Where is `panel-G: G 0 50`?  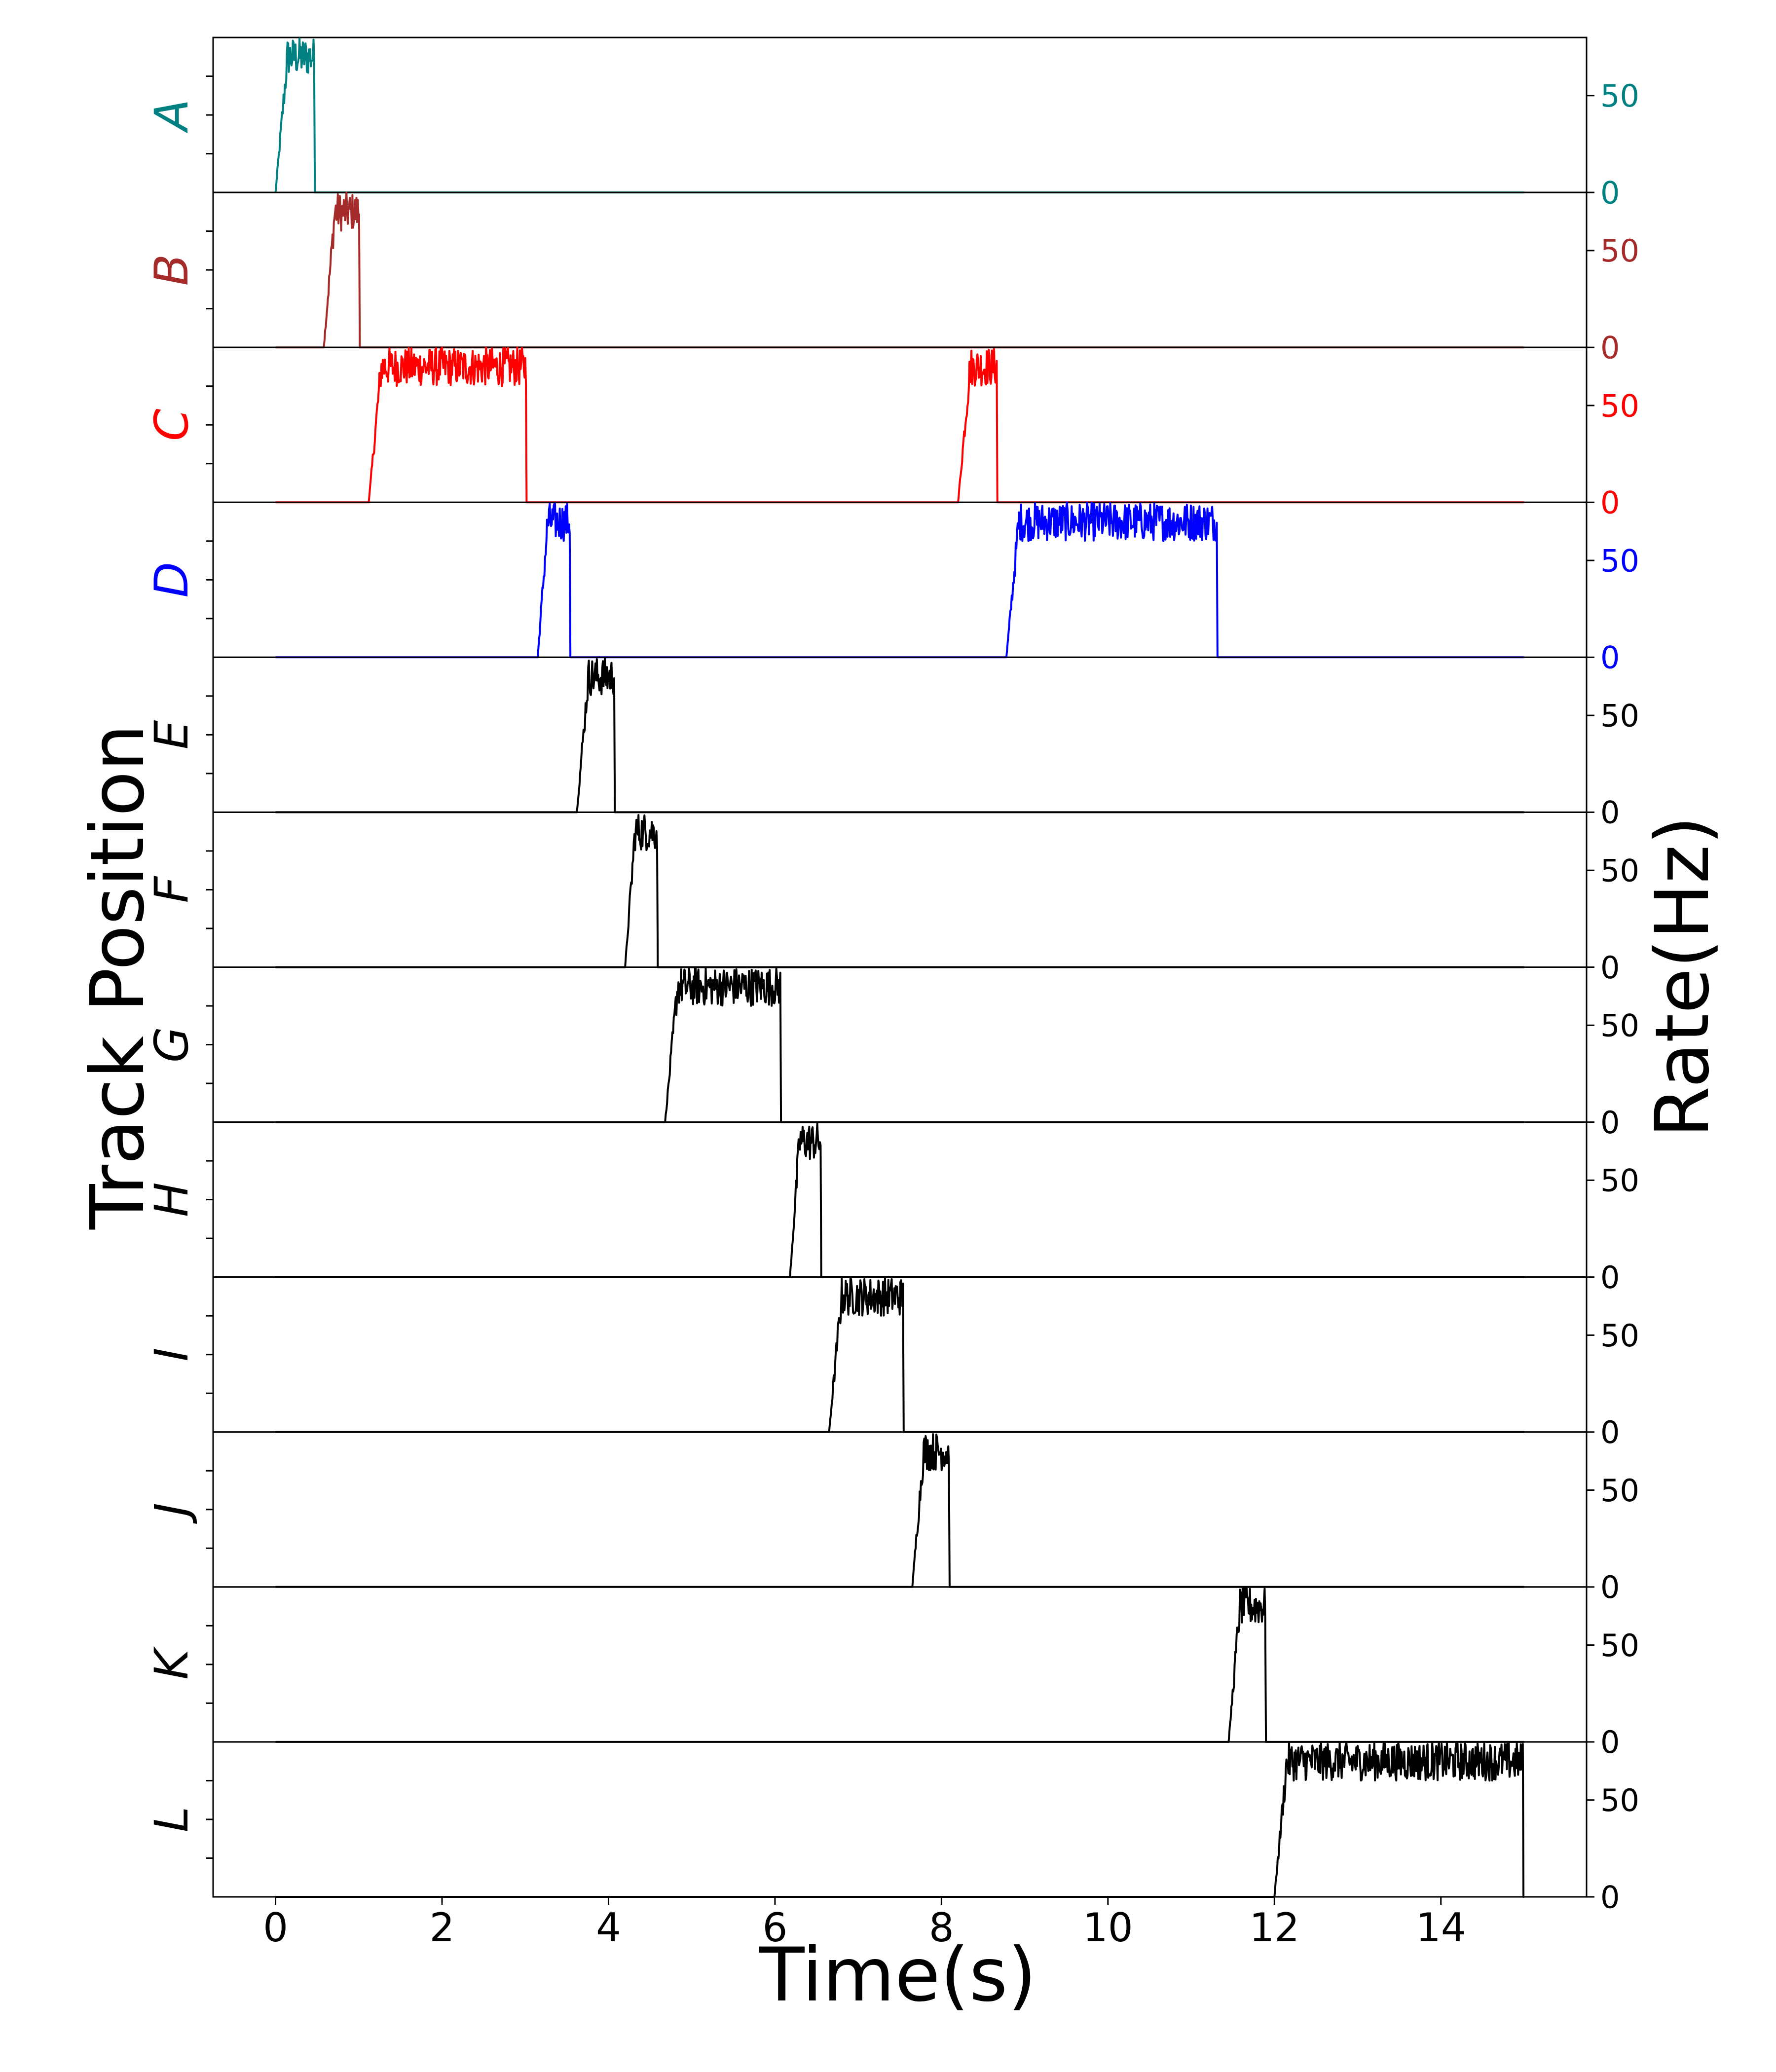 panel-G: G 0 50 is located at coordinates (892, 1054).